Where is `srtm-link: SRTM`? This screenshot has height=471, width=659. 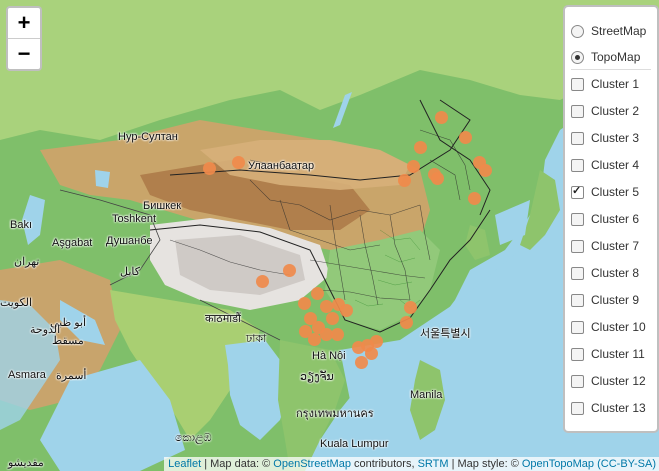
srtm-link: SRTM is located at coordinates (433, 464).